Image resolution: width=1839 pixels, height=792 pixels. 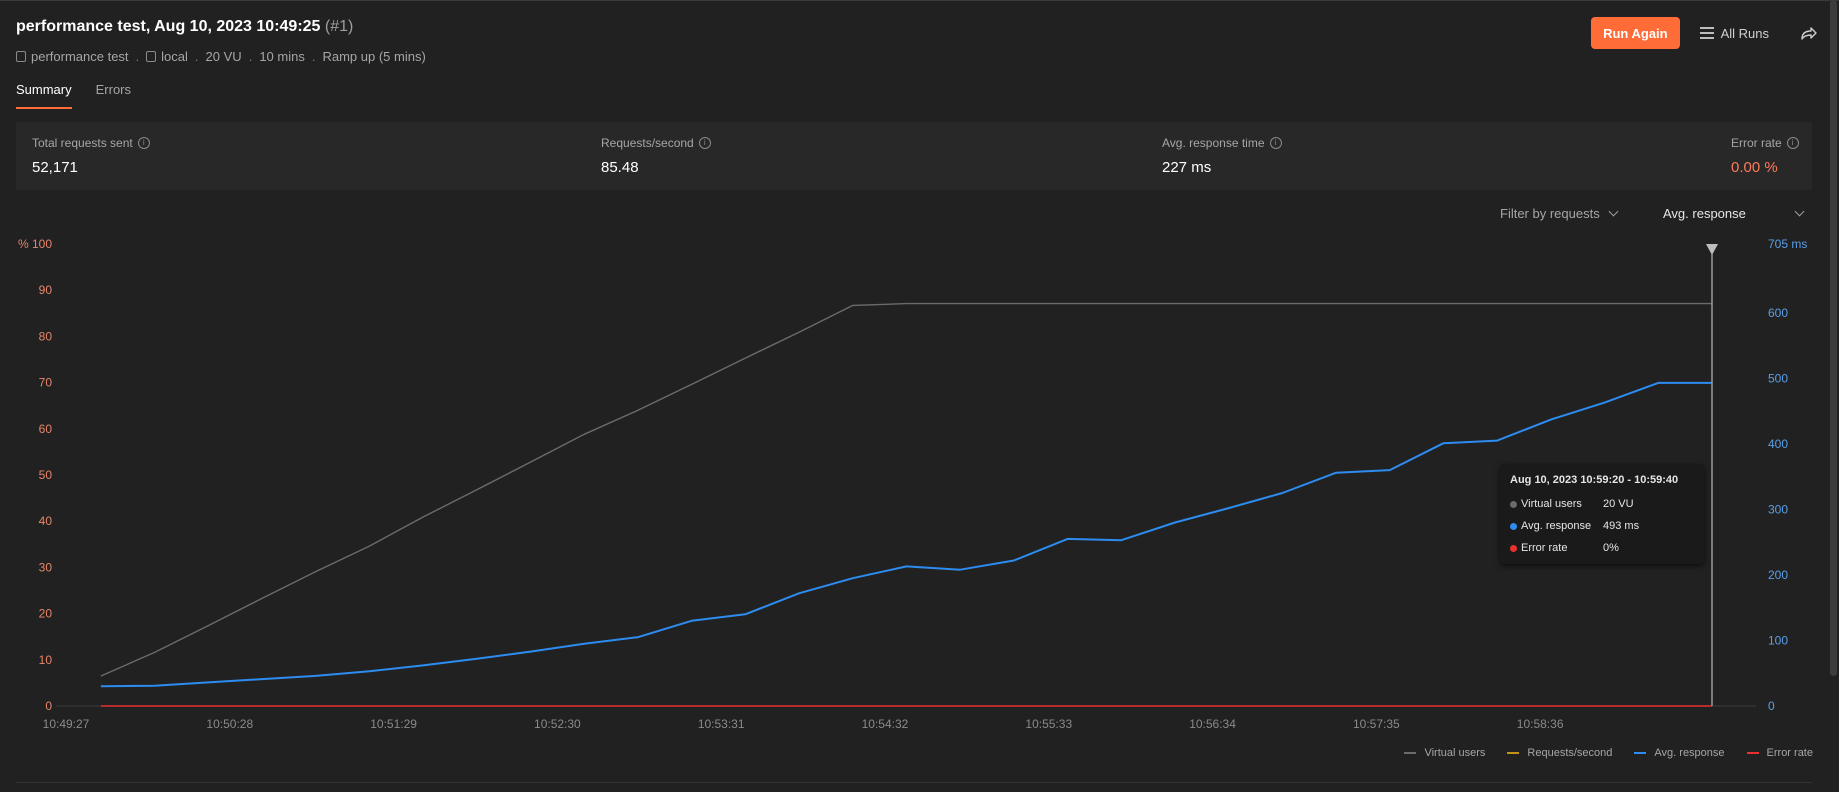 What do you see at coordinates (1778, 640) in the screenshot?
I see `right-axis-tick-label: 100` at bounding box center [1778, 640].